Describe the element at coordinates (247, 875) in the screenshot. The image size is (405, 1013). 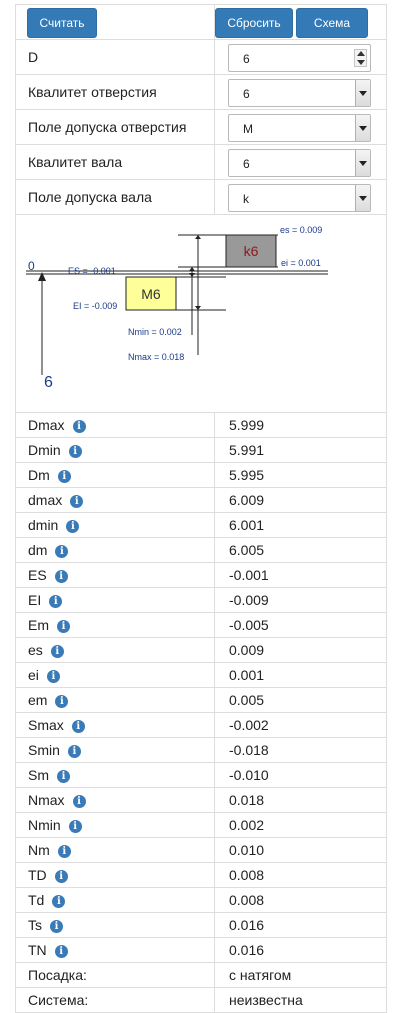
I see `result-value: 0.008` at that location.